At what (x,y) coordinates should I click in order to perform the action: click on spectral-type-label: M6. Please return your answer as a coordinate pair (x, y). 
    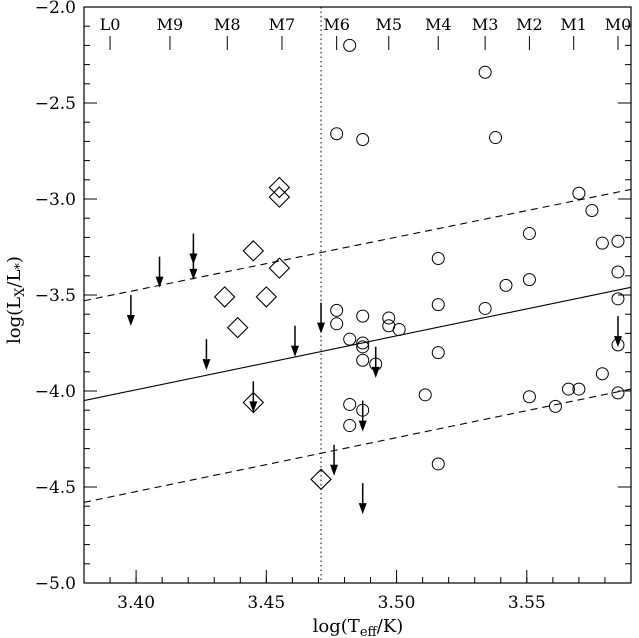
    Looking at the image, I should click on (336, 24).